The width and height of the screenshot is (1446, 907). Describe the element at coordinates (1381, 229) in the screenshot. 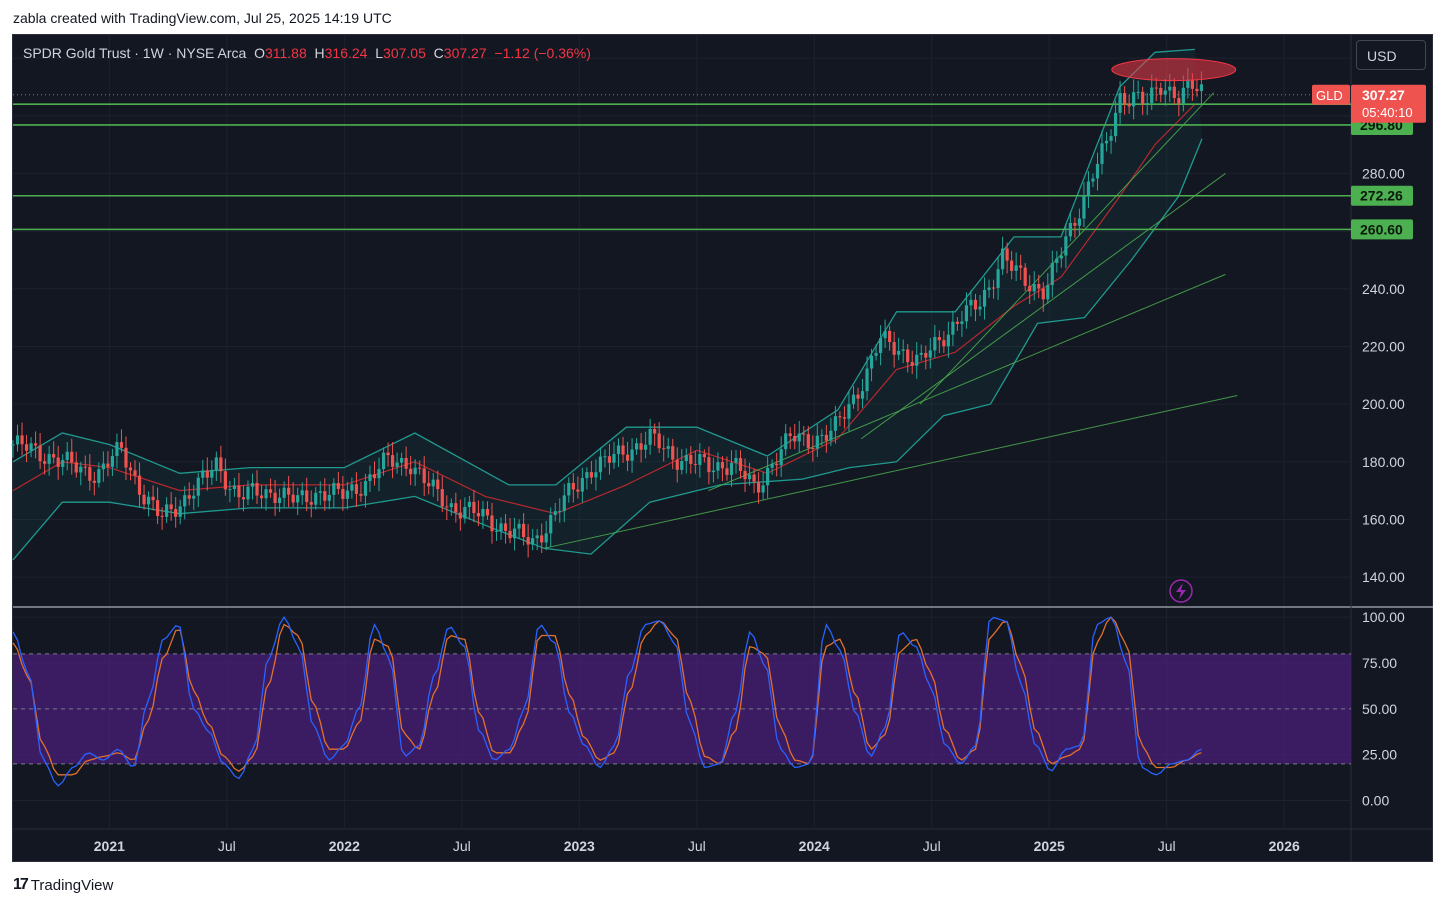

I see `support-level-label: 260.60` at that location.